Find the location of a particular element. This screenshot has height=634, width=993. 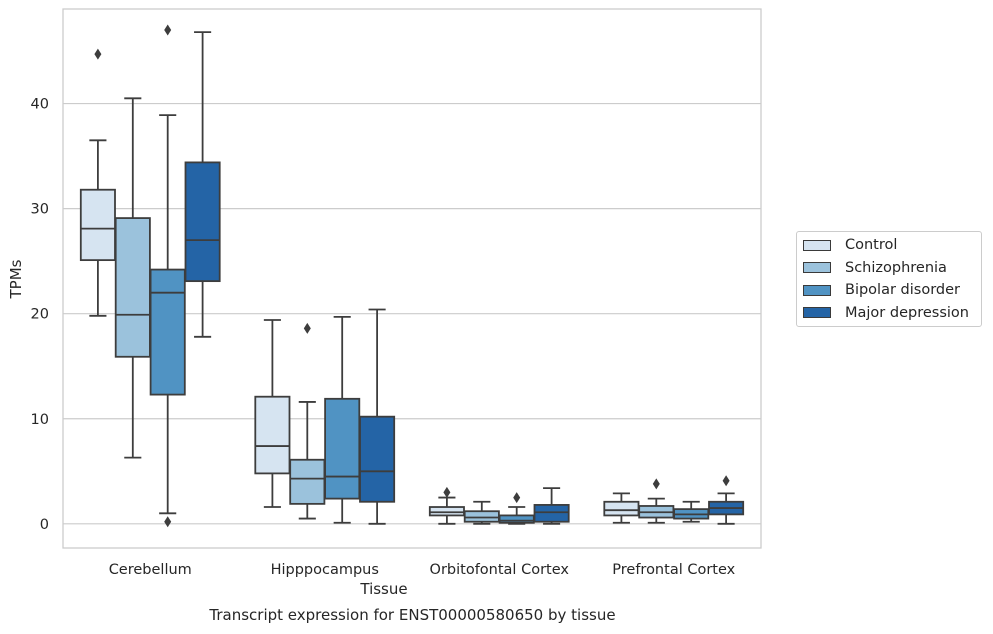

y-tick-label: 10 is located at coordinates (40, 420).